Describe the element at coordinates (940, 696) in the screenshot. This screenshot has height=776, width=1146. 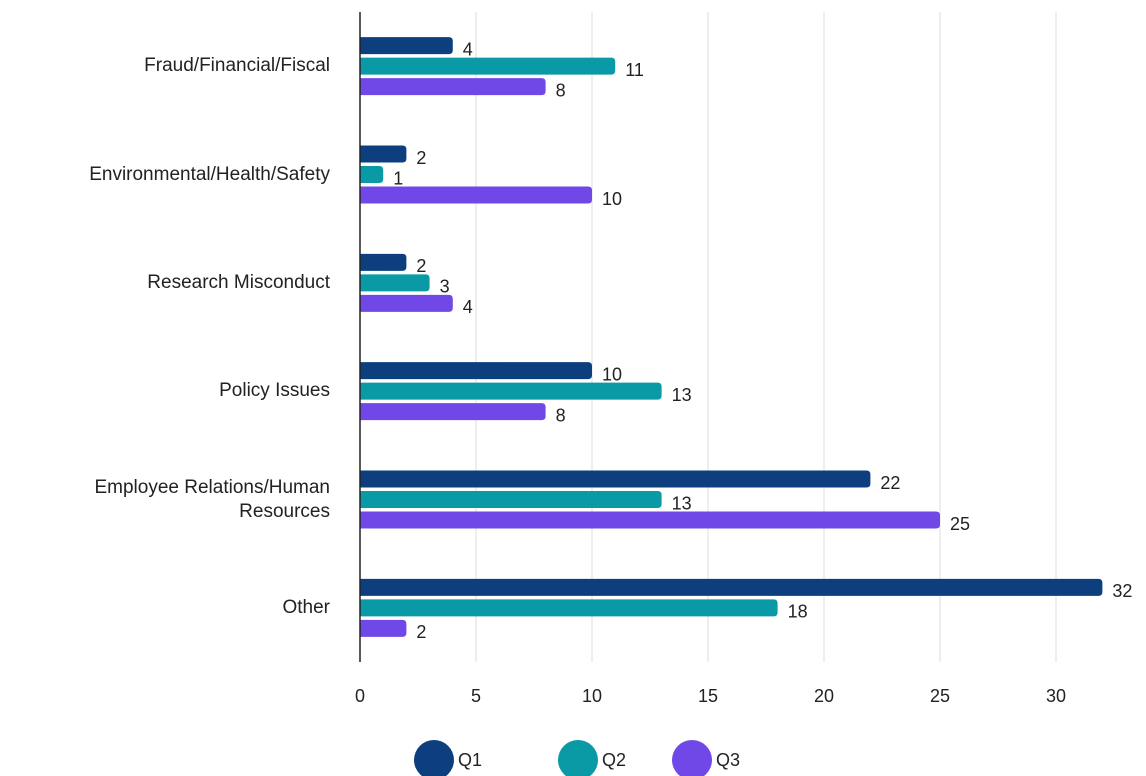
I see `x-tick-label: 25` at that location.